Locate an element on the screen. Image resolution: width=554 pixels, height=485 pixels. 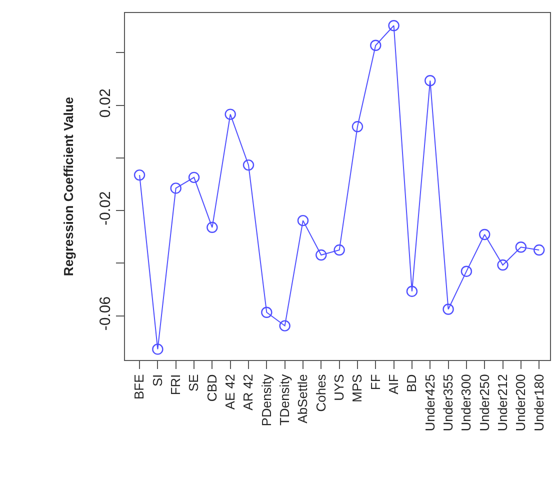
x-tick-label: AbSettle is located at coordinates (302, 399).